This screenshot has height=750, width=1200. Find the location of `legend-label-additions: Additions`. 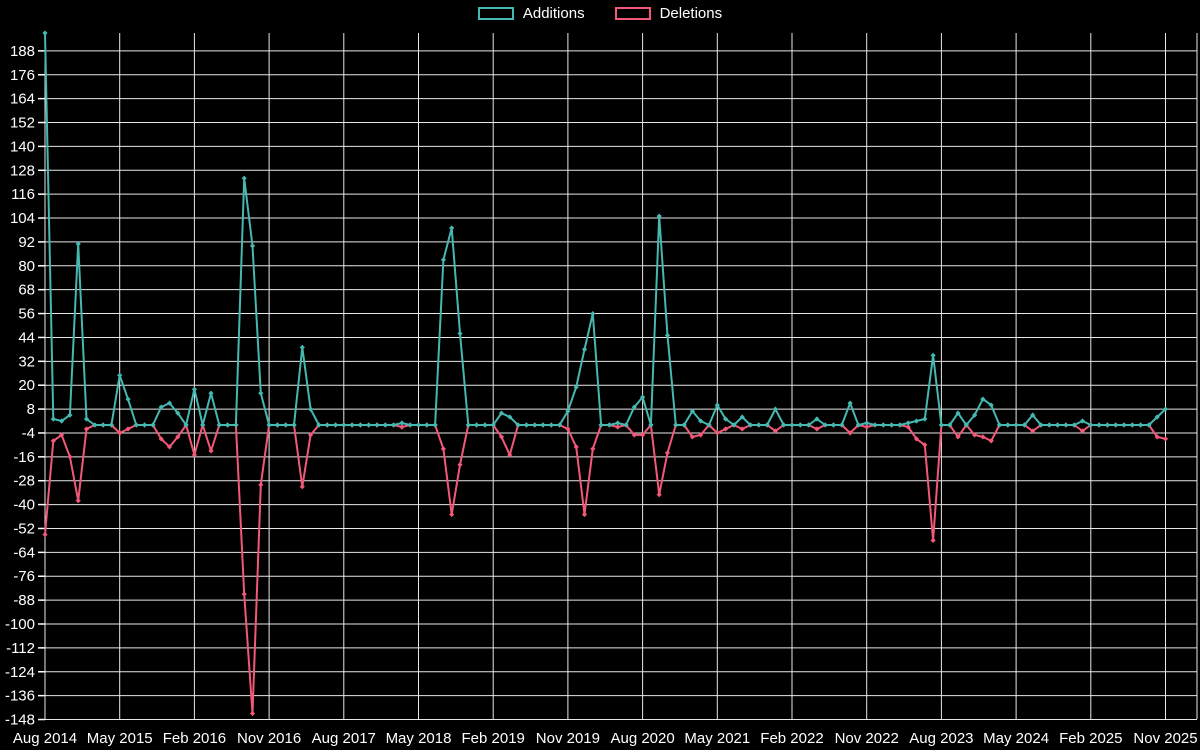

legend-label-additions: Additions is located at coordinates (553, 13).